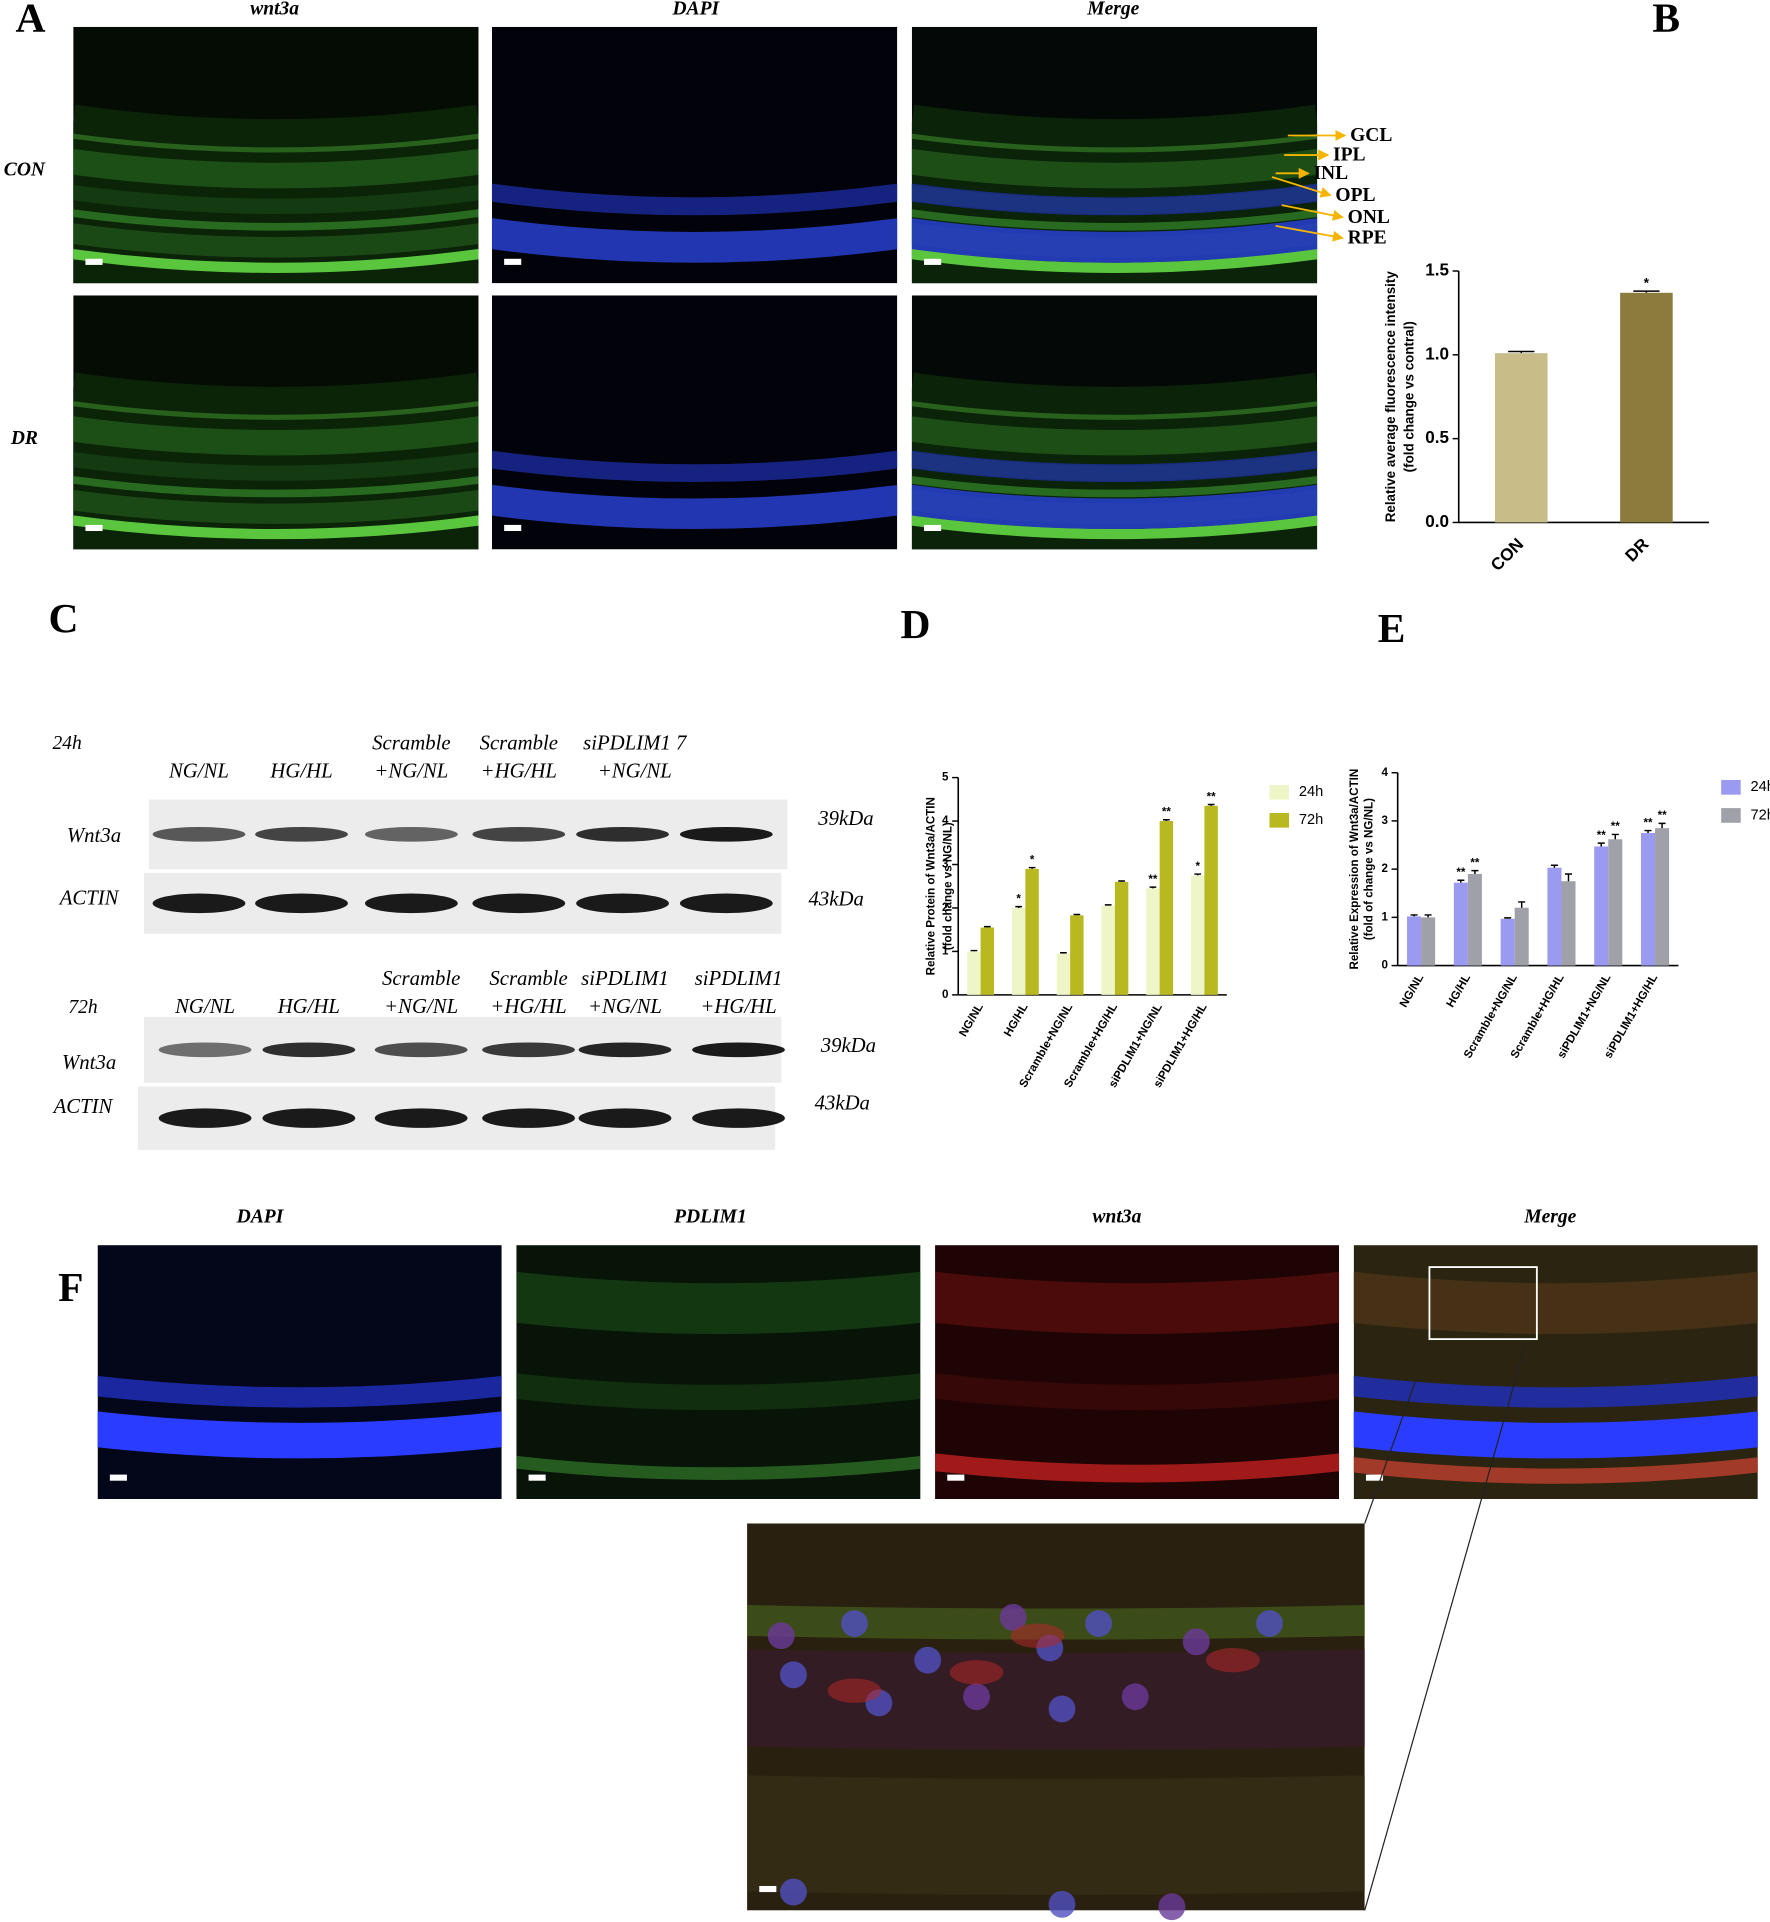  I want to click on y-tick-label: 1, so click(1384, 917).